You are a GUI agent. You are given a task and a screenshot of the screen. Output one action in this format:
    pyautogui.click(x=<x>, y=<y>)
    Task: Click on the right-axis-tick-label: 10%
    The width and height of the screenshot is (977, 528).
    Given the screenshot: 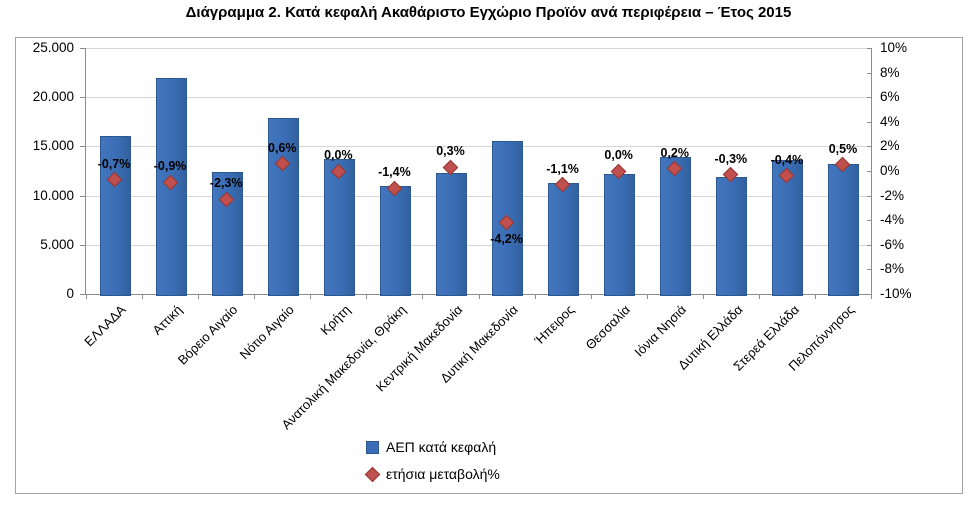 What is the action you would take?
    pyautogui.click(x=894, y=47)
    